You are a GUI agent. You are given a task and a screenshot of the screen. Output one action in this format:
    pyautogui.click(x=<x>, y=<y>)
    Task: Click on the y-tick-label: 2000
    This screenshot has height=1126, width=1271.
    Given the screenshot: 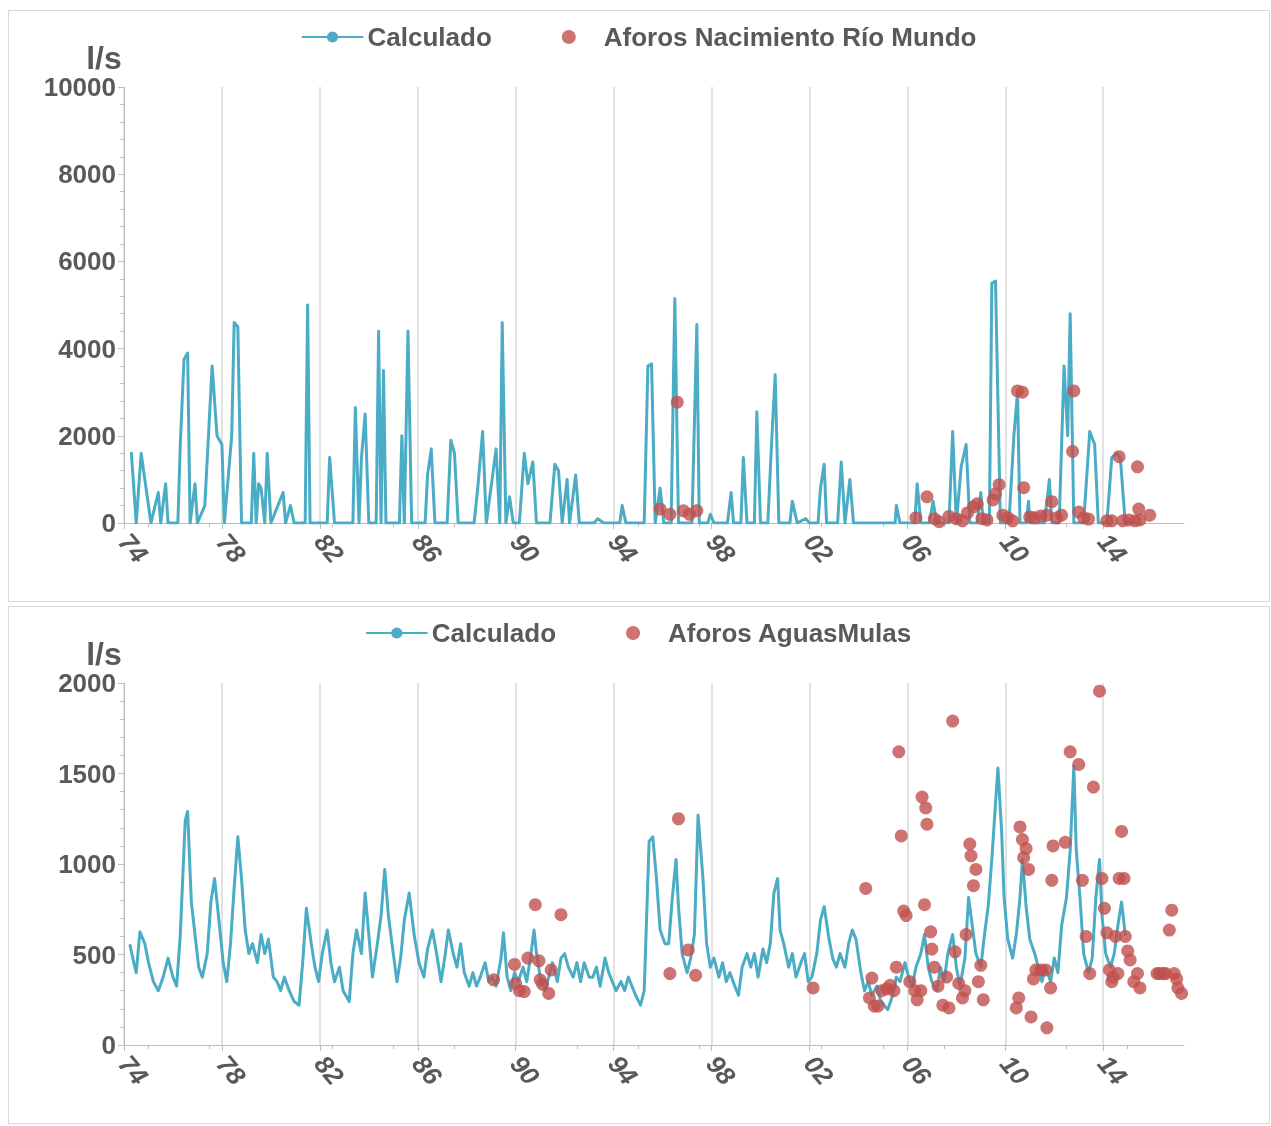 What is the action you would take?
    pyautogui.click(x=87, y=435)
    